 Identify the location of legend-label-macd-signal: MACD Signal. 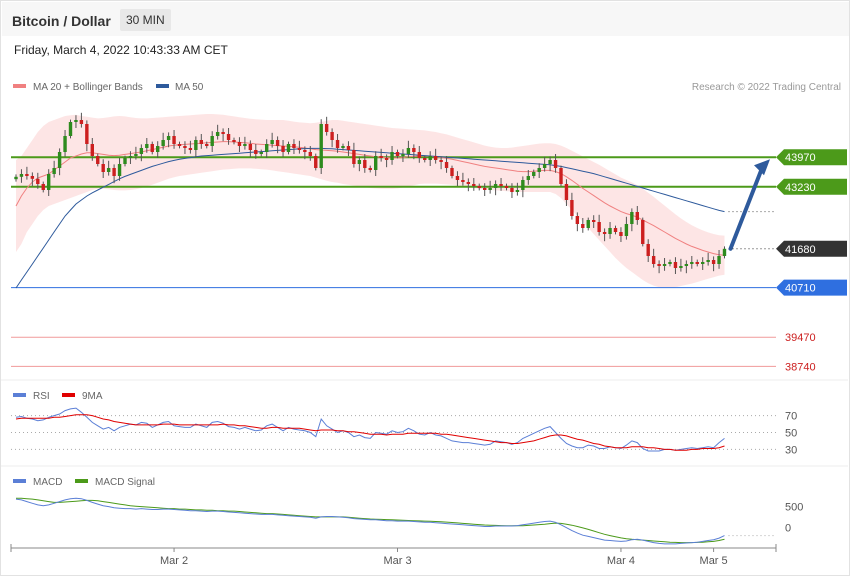
(125, 482).